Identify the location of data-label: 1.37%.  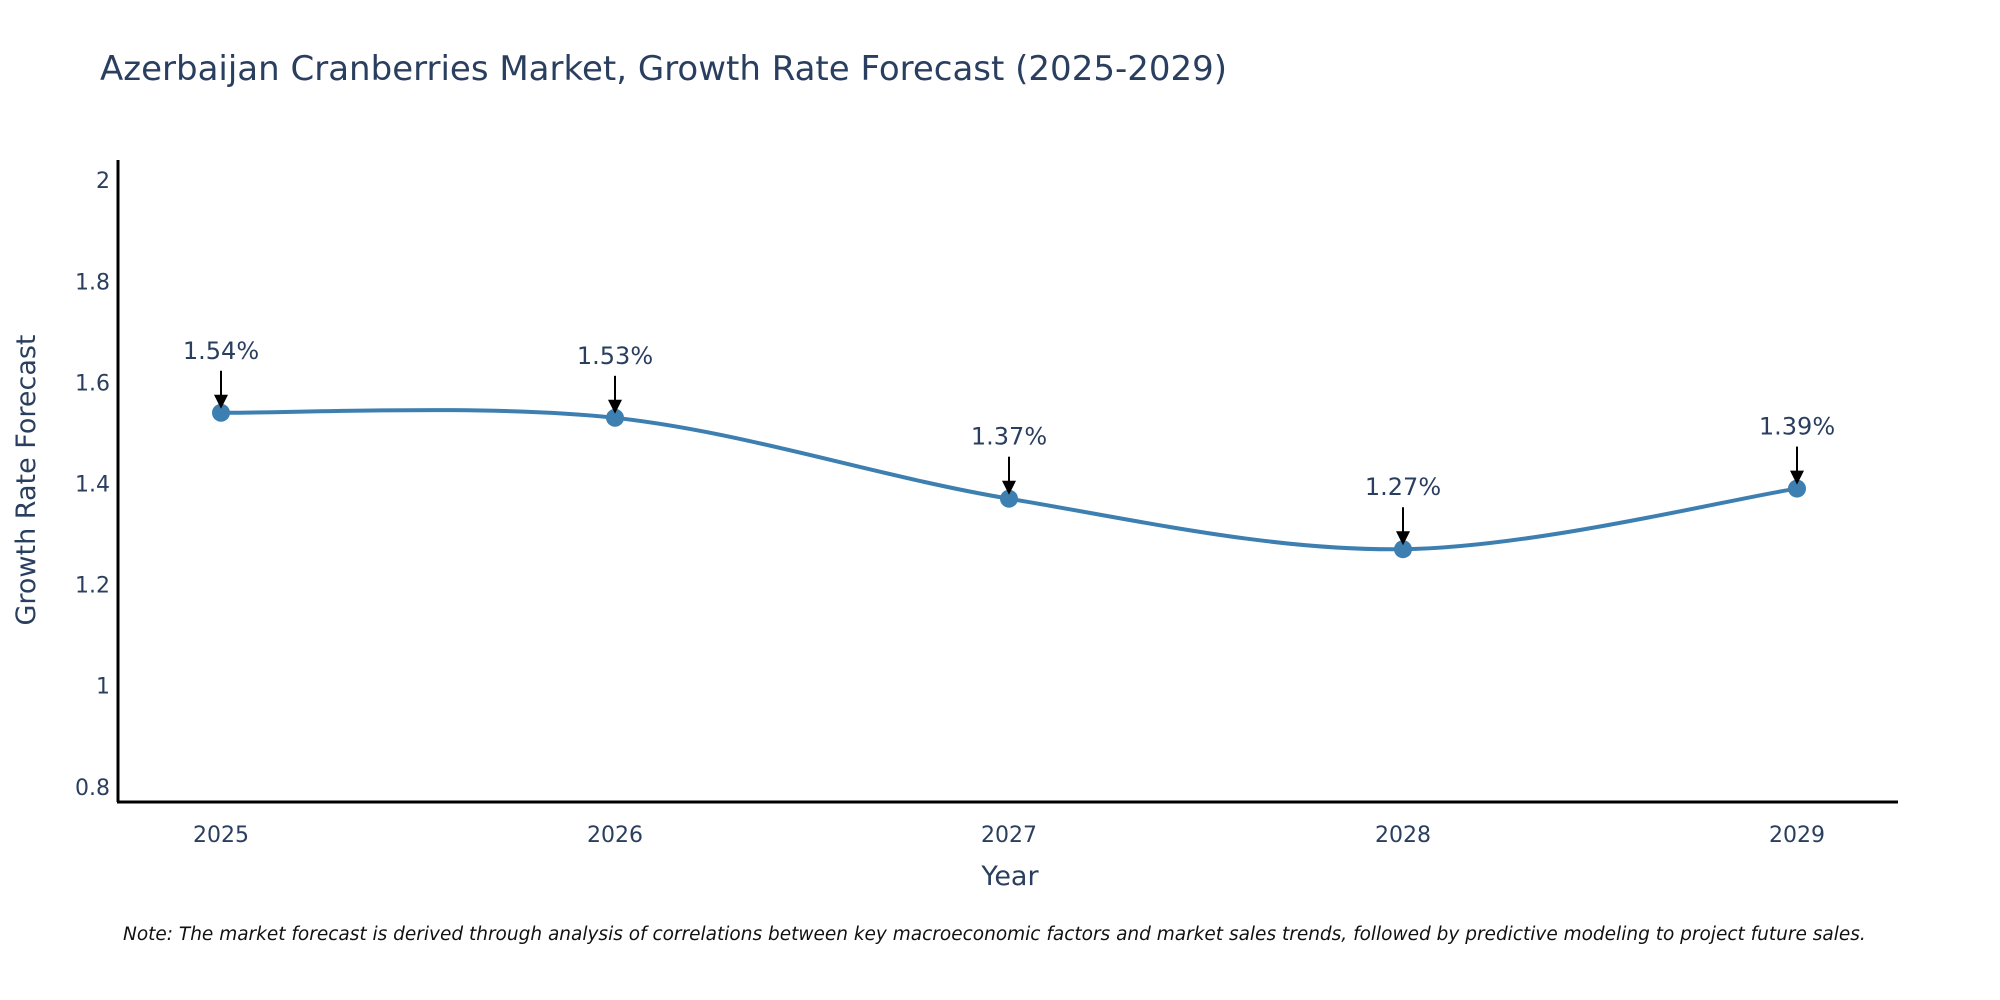
(1009, 437).